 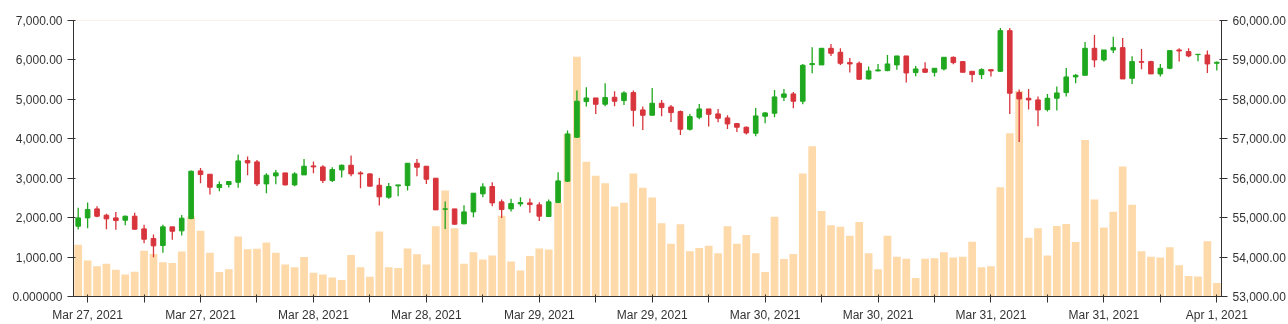 What do you see at coordinates (1217, 314) in the screenshot?
I see `x-tick-label: Apr 1, 2021` at bounding box center [1217, 314].